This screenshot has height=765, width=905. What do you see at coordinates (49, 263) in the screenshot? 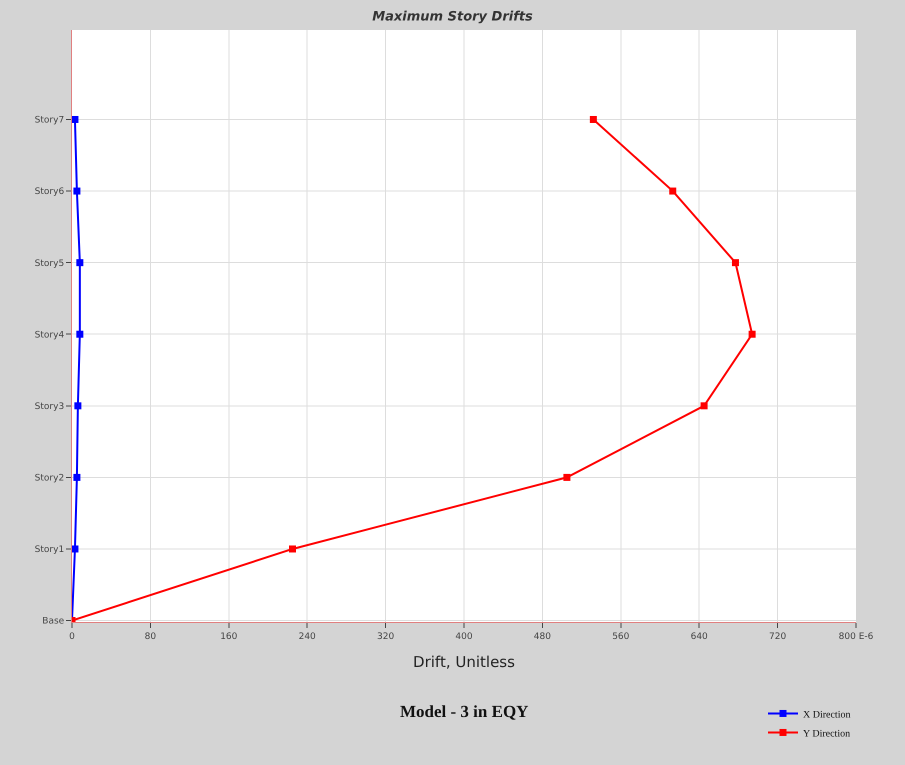
I see `y-tick-label: Story5` at bounding box center [49, 263].